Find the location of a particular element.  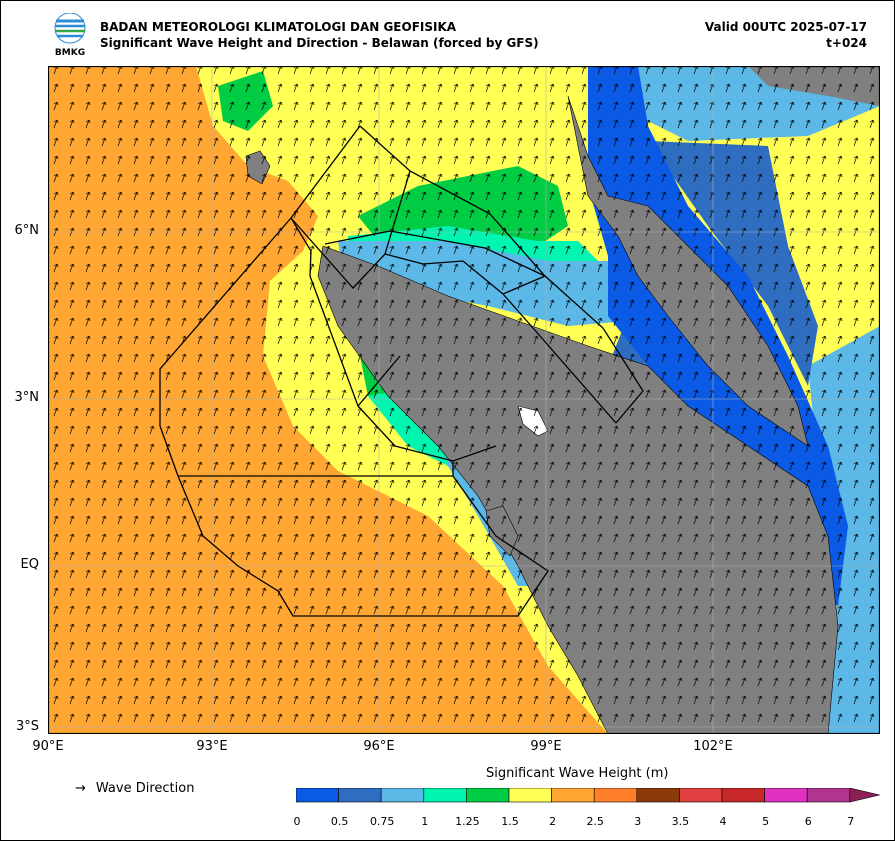

wave-zone-0_5-0_75c is located at coordinates (733, 263).